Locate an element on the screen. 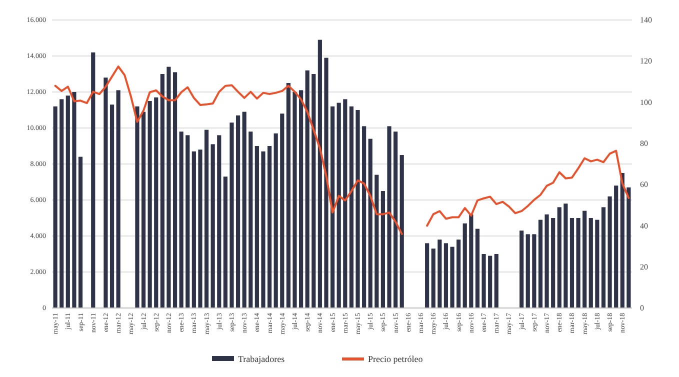  y2-tick-label: 0 is located at coordinates (642, 308).